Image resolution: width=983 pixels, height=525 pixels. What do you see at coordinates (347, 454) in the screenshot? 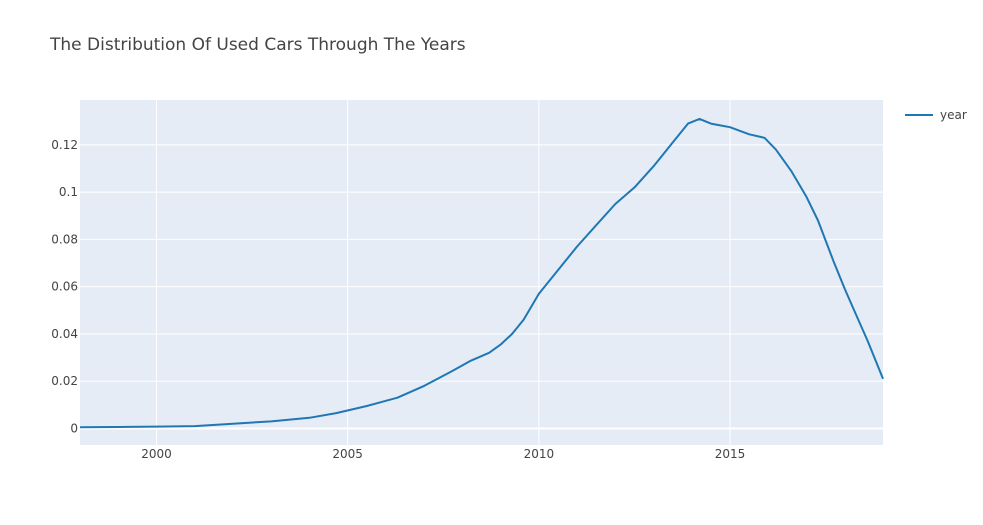
I see `x-tick-label: 2005` at bounding box center [347, 454].